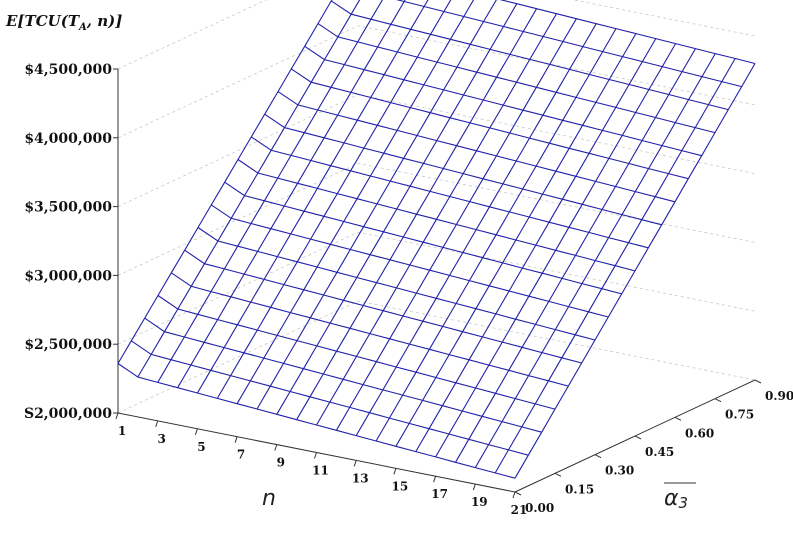  What do you see at coordinates (63, 22) in the screenshot?
I see `z-axis-title: E[TCU(TA, n)]` at bounding box center [63, 22].